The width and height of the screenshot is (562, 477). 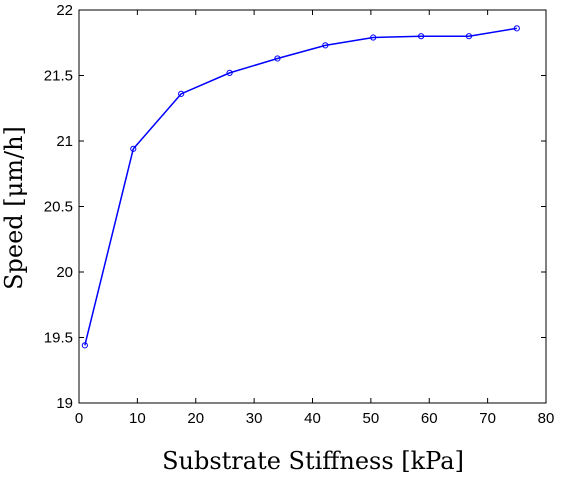 What do you see at coordinates (137, 418) in the screenshot?
I see `x-tick-label: 10` at bounding box center [137, 418].